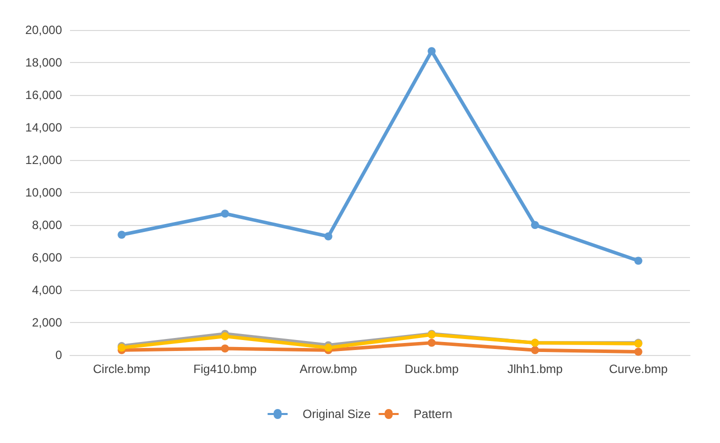  What do you see at coordinates (43, 127) in the screenshot?
I see `y-tick-label: 14,000` at bounding box center [43, 127].